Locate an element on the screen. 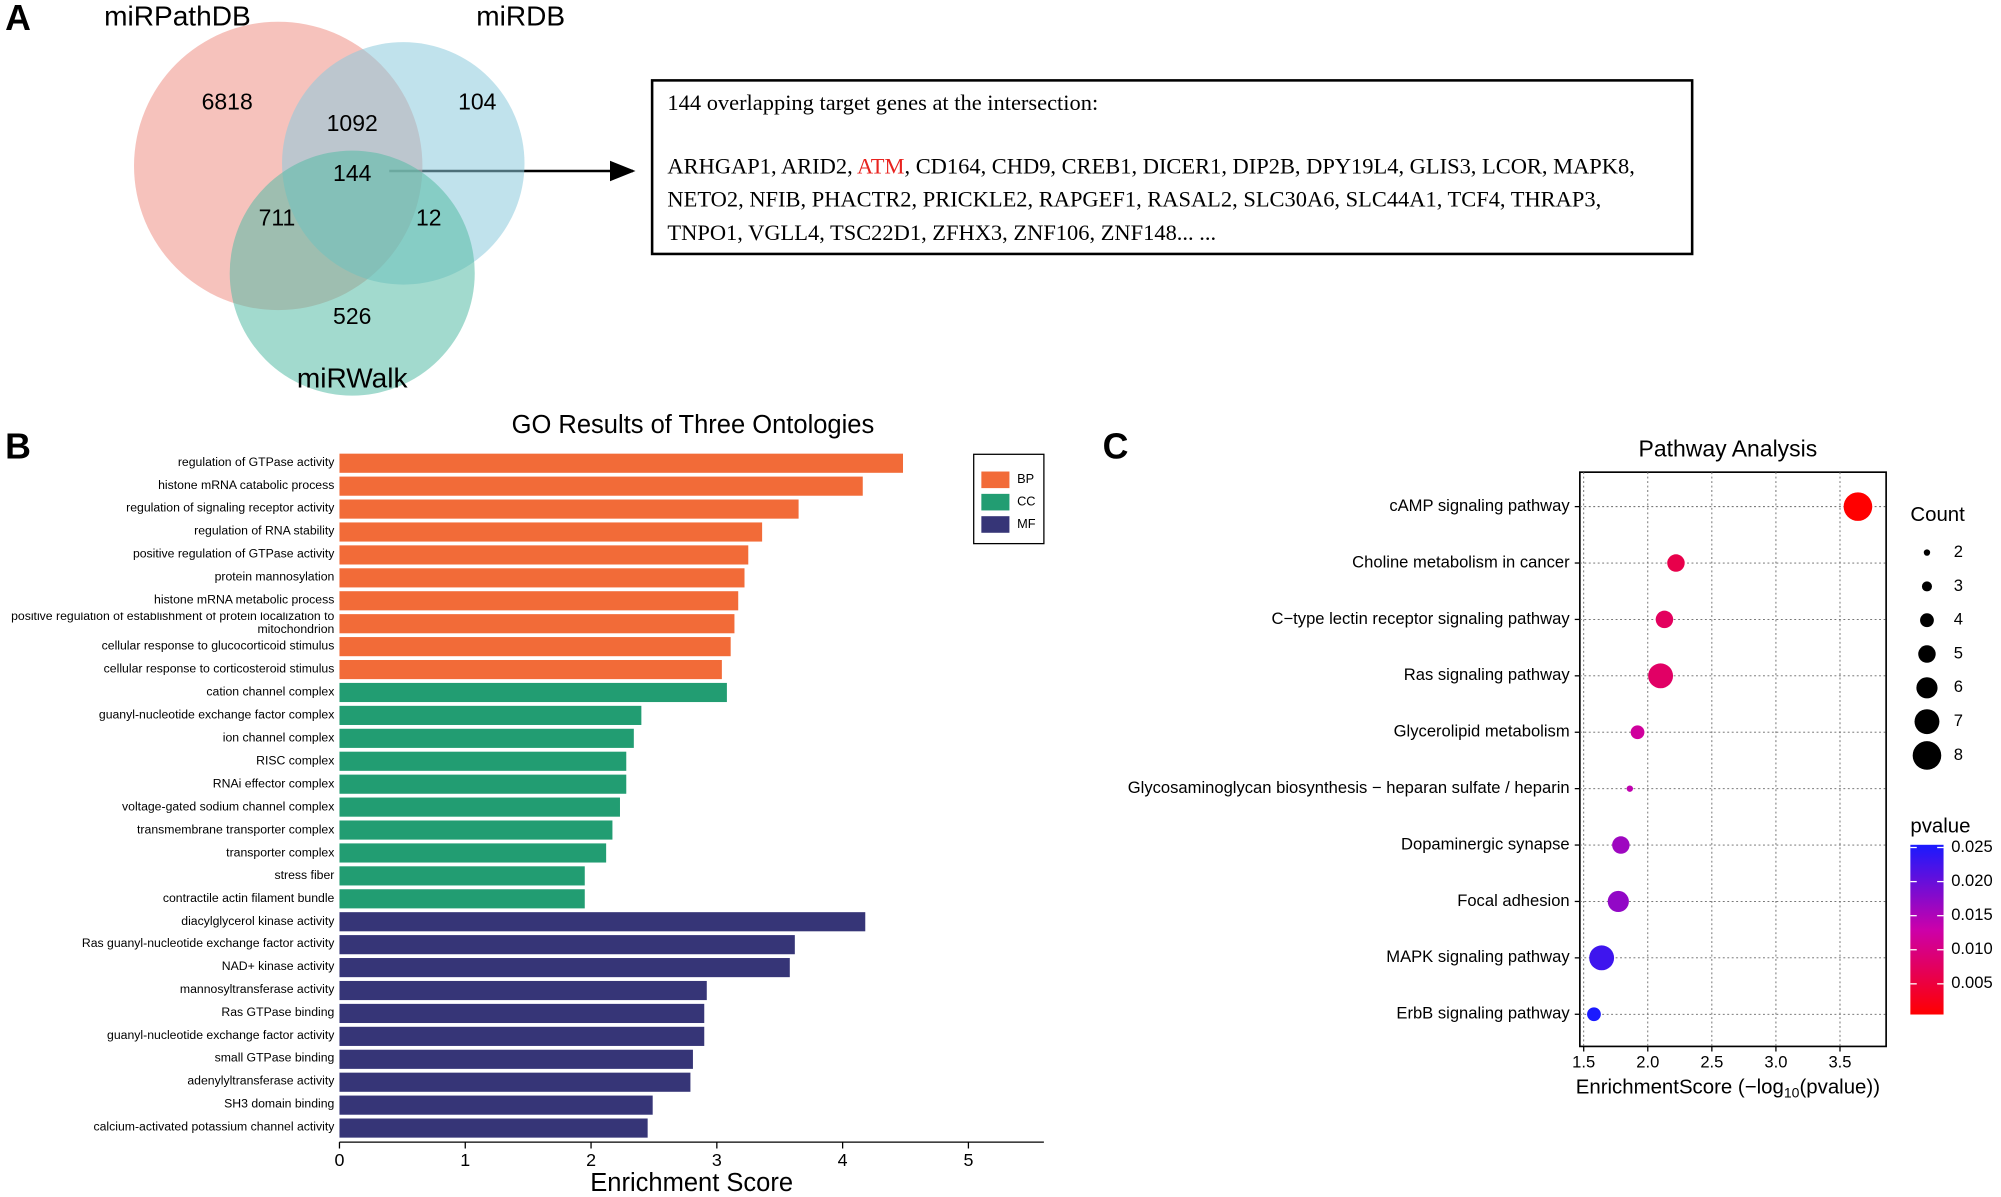  category-label-box: mannosyltransferase activity is located at coordinates (257, 990).